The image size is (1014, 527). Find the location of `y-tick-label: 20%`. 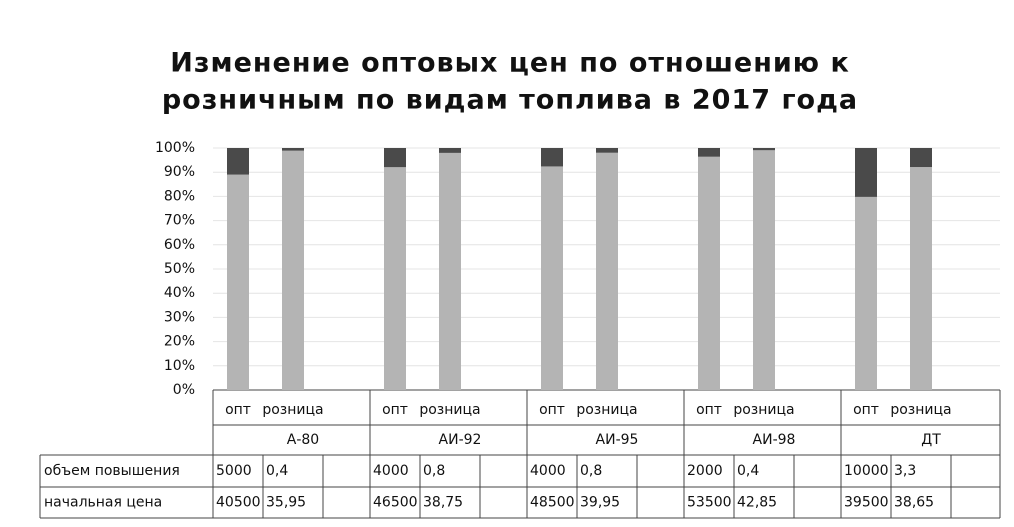

y-tick-label: 20% is located at coordinates (179, 342).